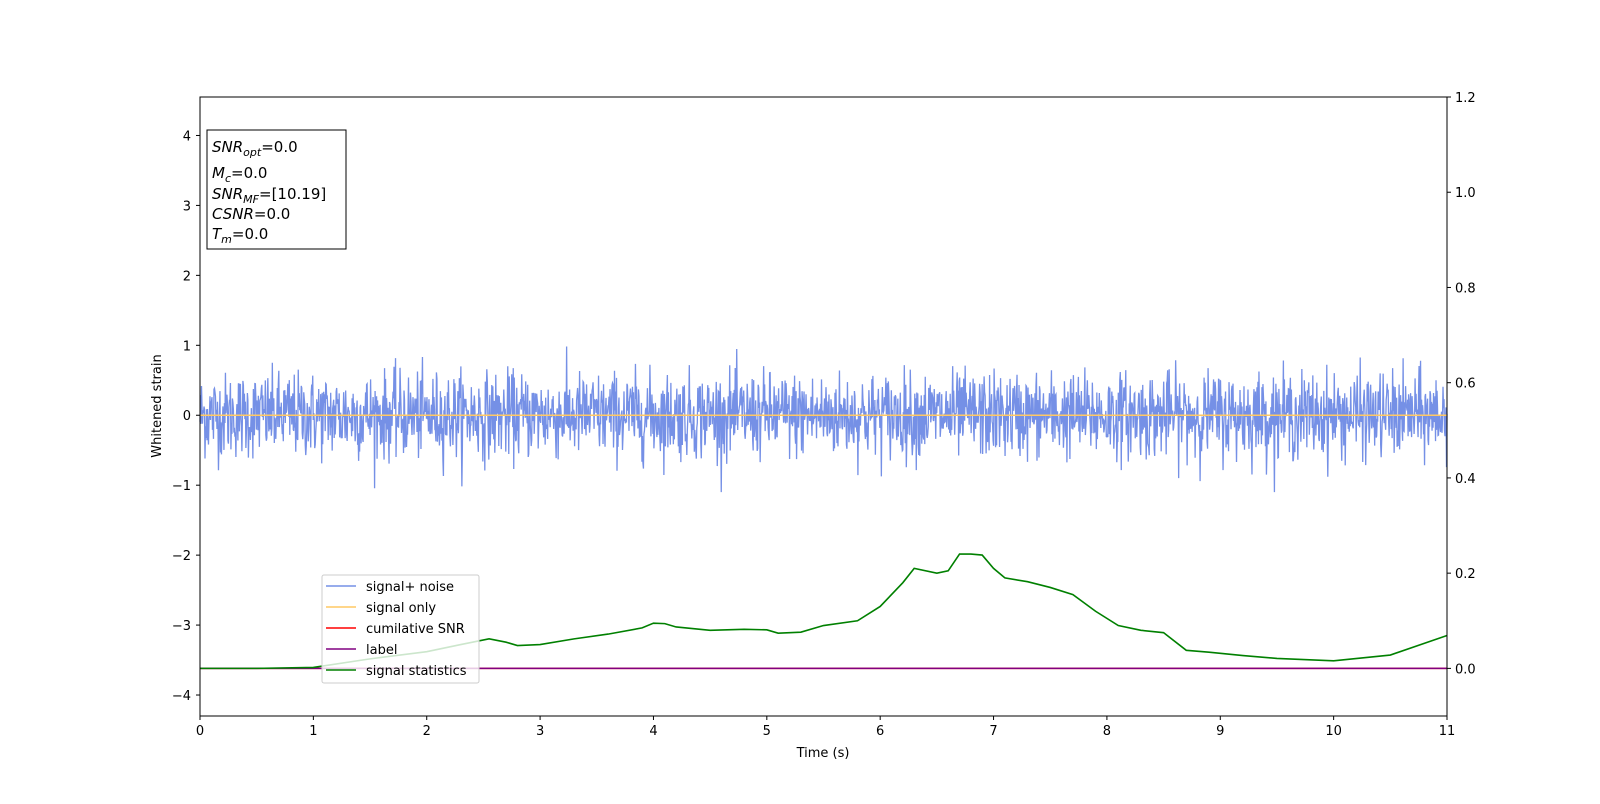 This screenshot has height=804, width=1600. Describe the element at coordinates (240, 235) in the screenshot. I see `textbox-line: Tm=0.0` at that location.